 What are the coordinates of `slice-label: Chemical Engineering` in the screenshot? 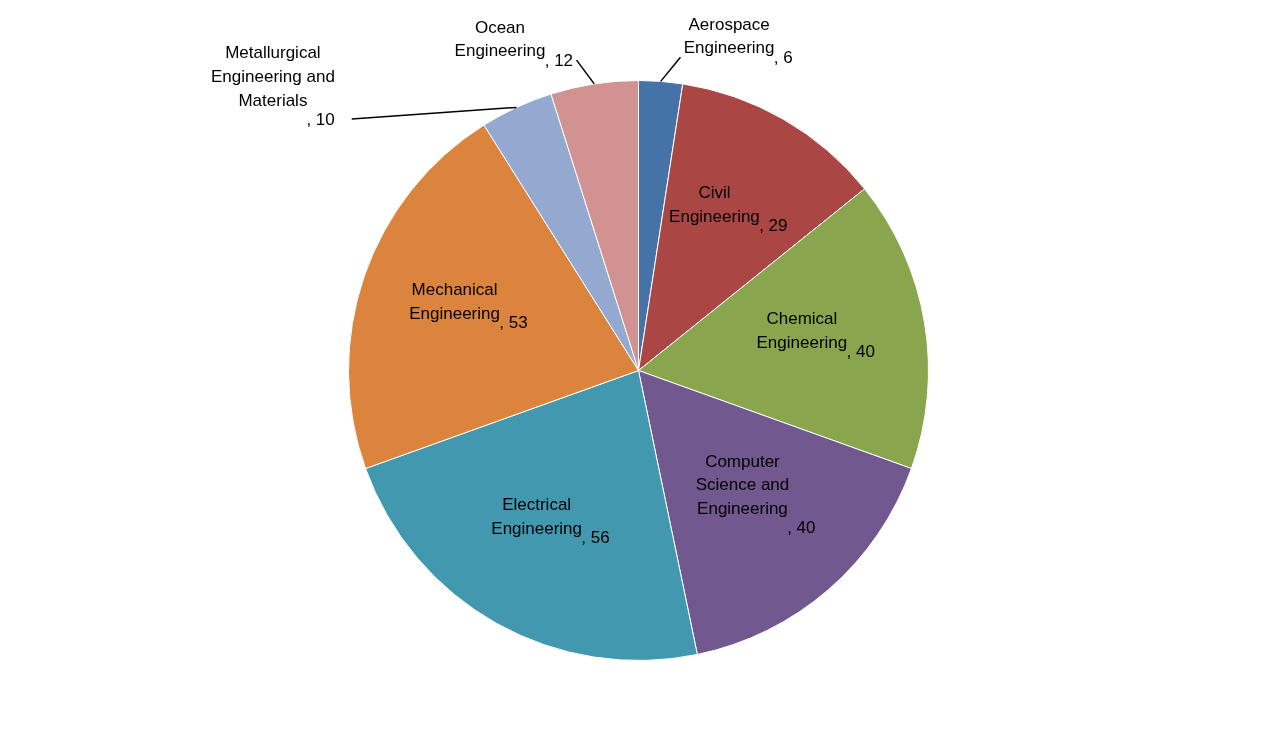 It's located at (802, 330).